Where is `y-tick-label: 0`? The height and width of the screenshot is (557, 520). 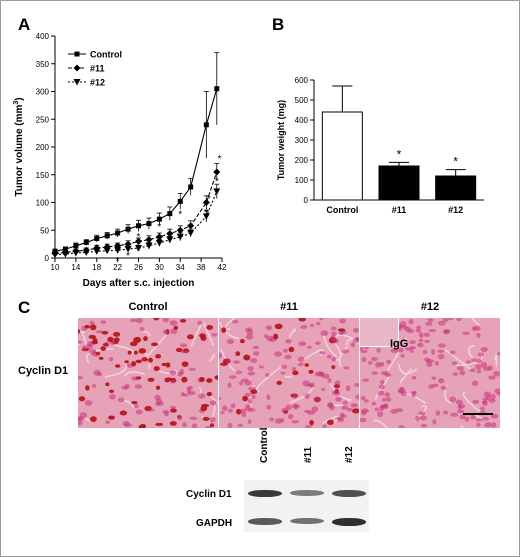 y-tick-label: 0 is located at coordinates (306, 200).